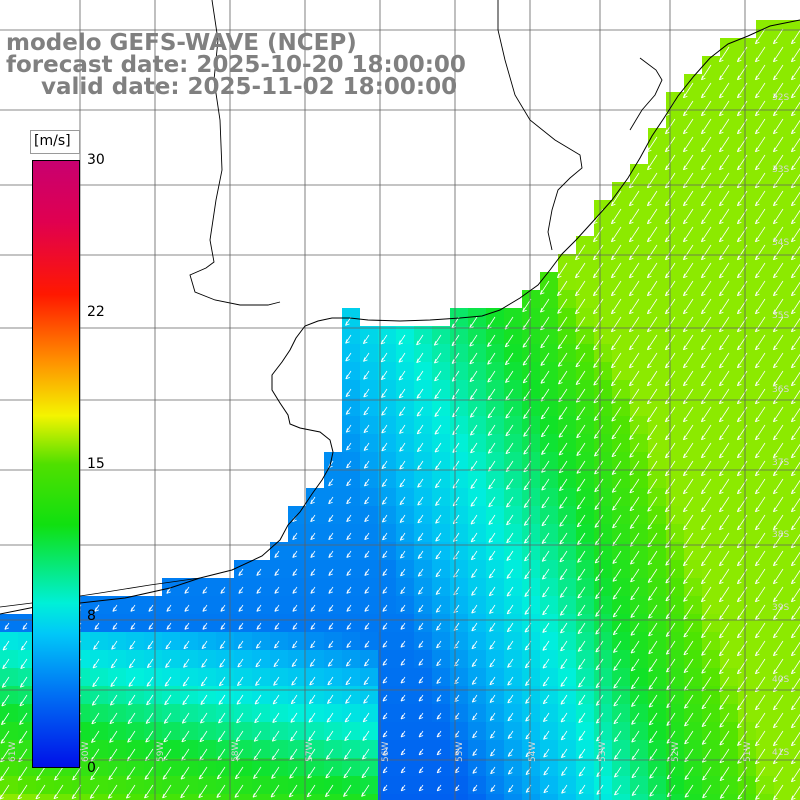  I want to click on colorbar-tick: 22, so click(96, 312).